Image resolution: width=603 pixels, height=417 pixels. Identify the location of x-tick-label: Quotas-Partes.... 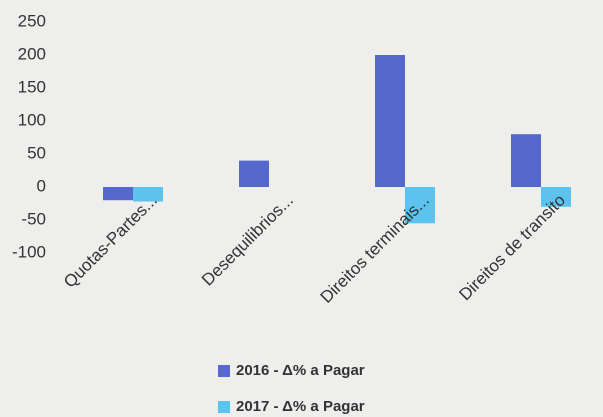
(110, 241).